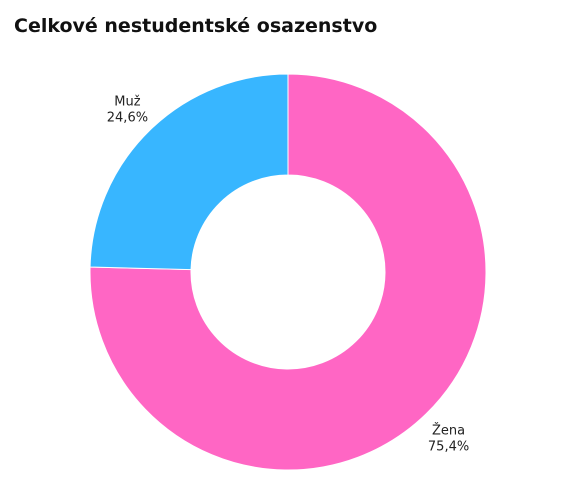  I want to click on slice-label: Muž, so click(127, 101).